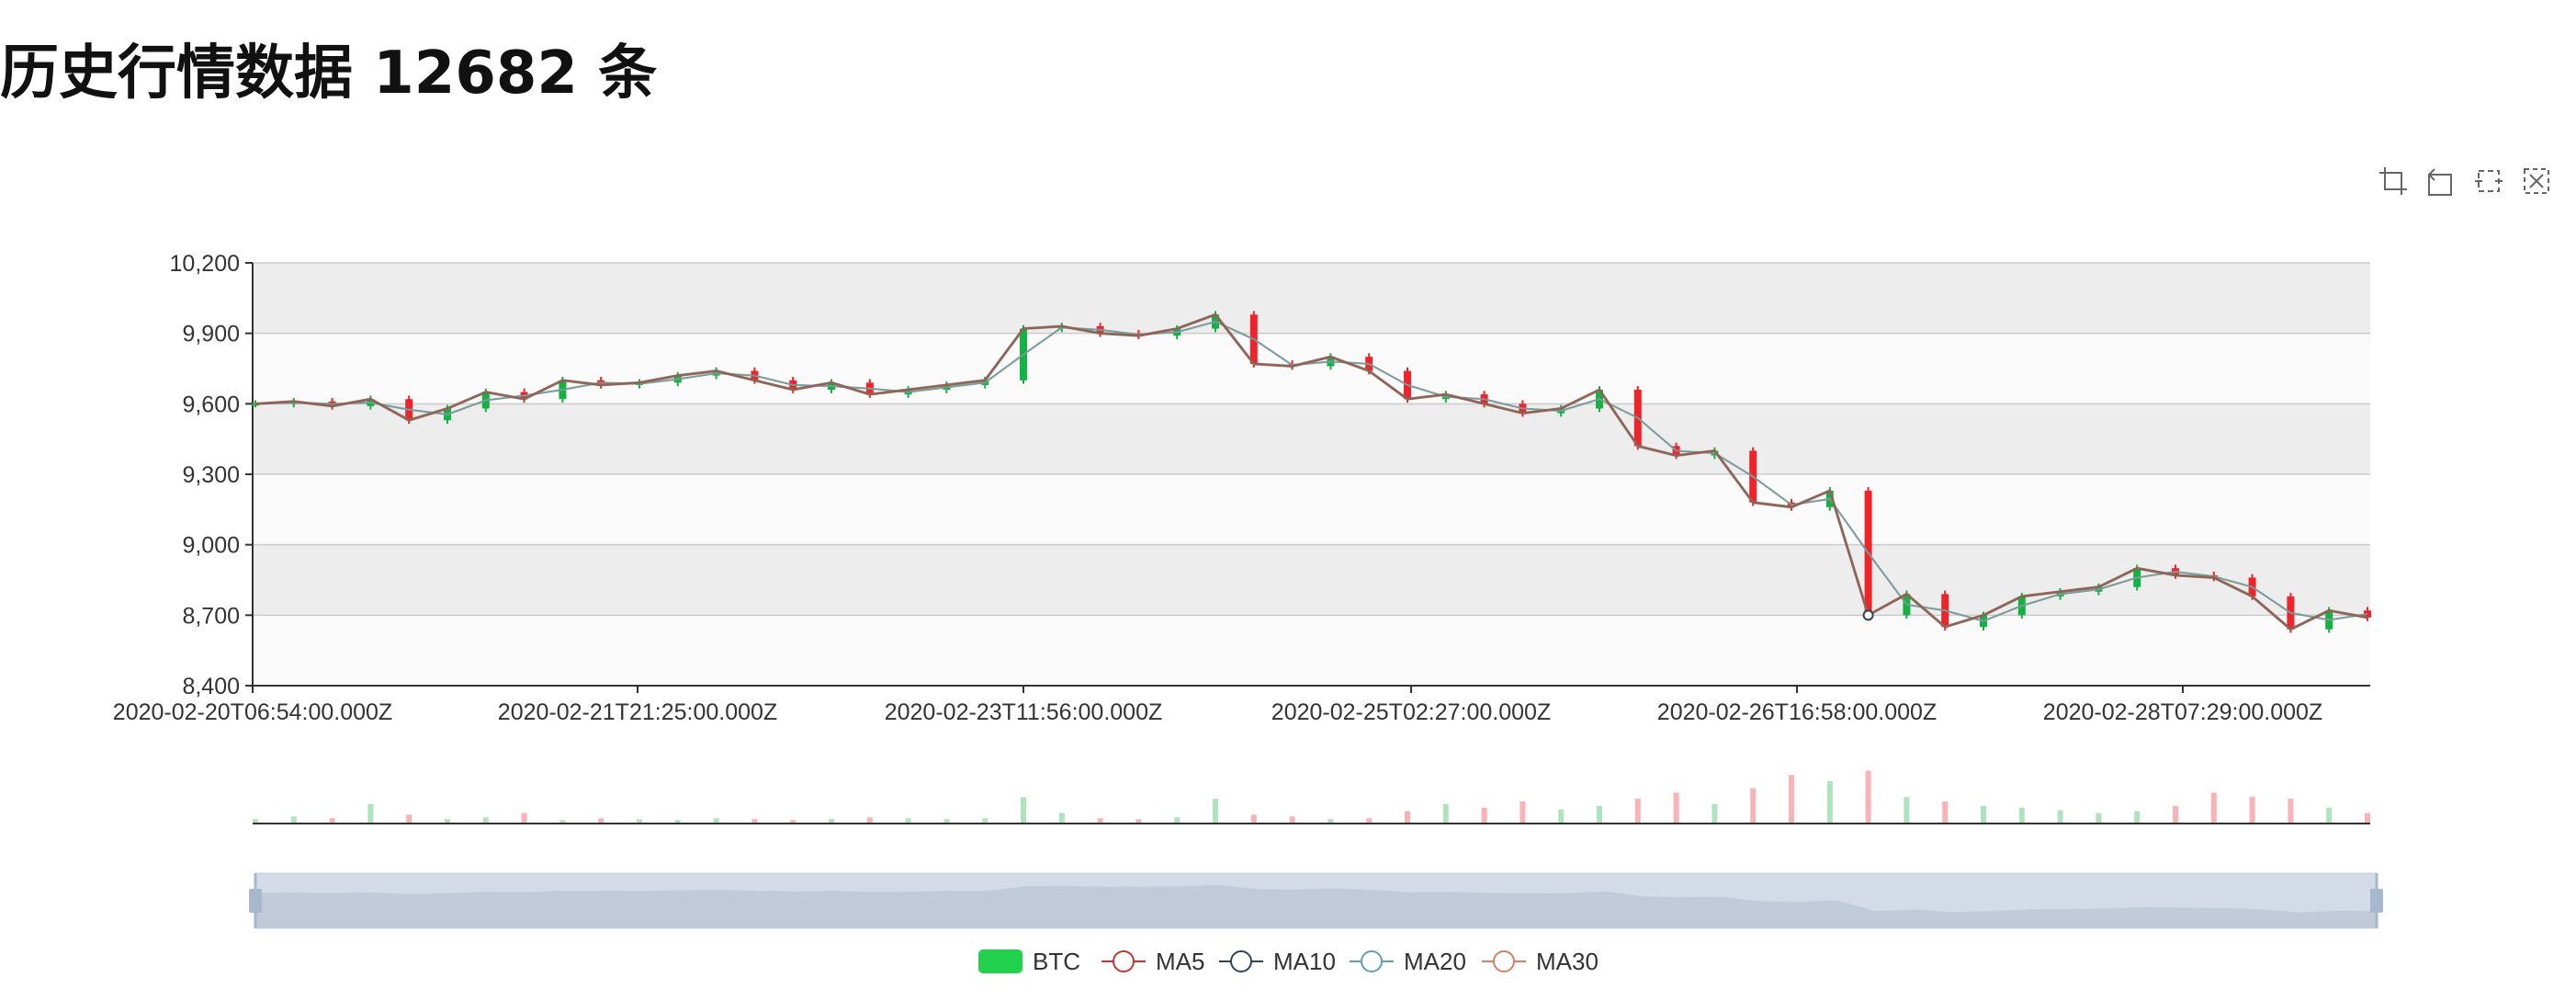 The height and width of the screenshot is (1000, 2576). What do you see at coordinates (2376, 901) in the screenshot?
I see `data-zoom-right-handle` at bounding box center [2376, 901].